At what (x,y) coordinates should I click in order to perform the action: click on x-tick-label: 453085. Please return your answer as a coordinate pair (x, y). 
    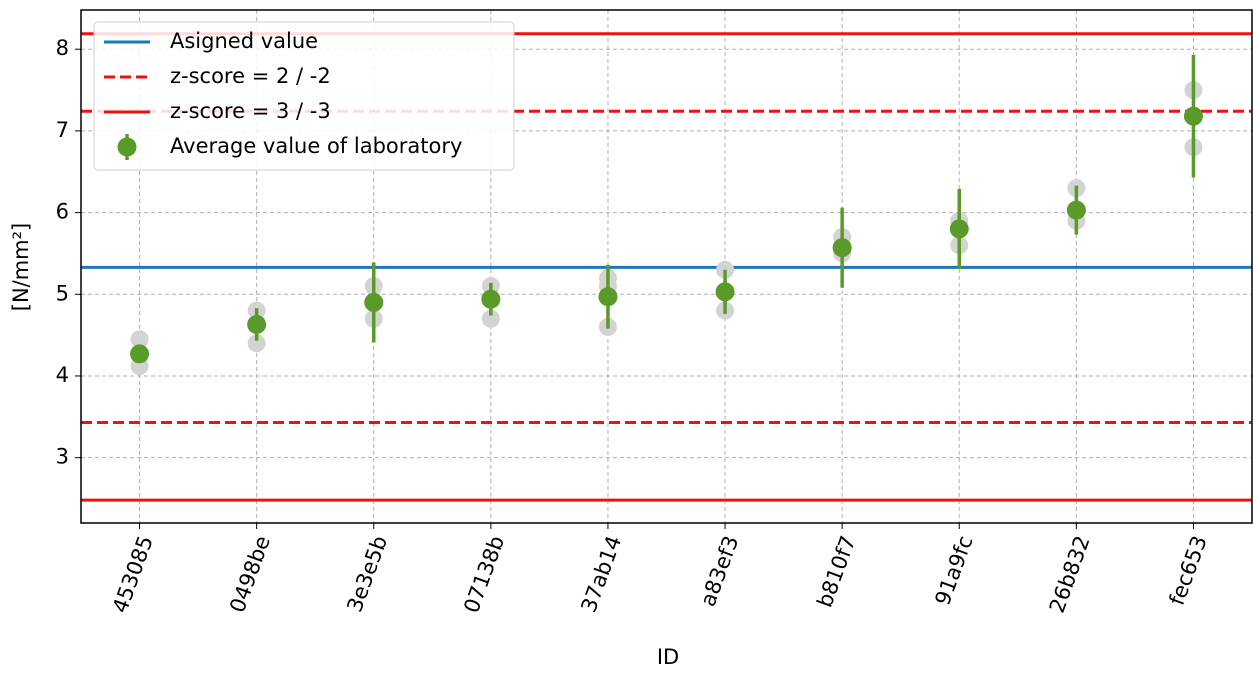
    Looking at the image, I should click on (133, 575).